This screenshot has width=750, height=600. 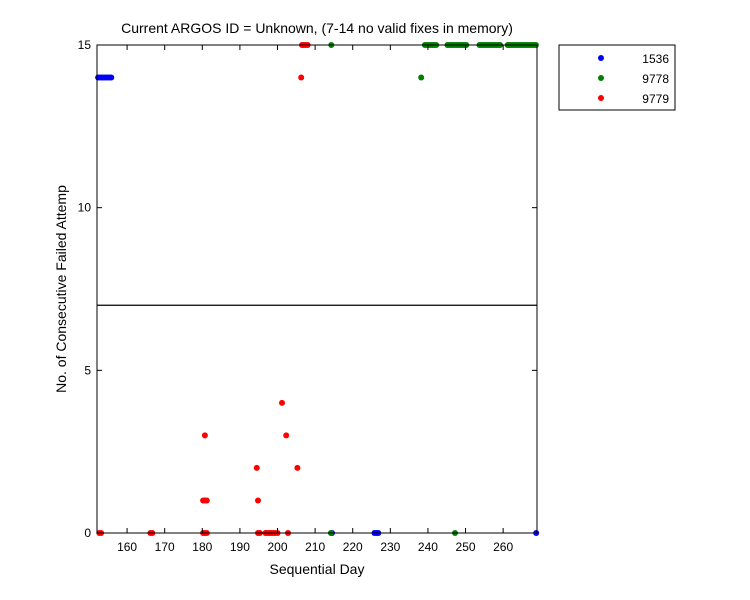 I want to click on legend-box, so click(x=617, y=77).